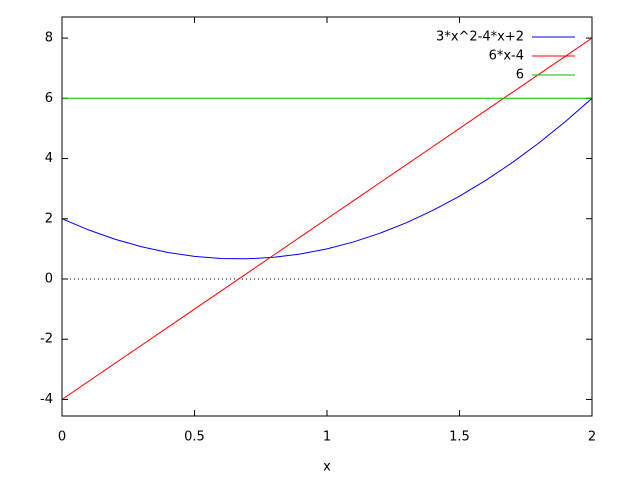 Image resolution: width=640 pixels, height=480 pixels. Describe the element at coordinates (49, 218) in the screenshot. I see `y-tick-label: 2` at that location.